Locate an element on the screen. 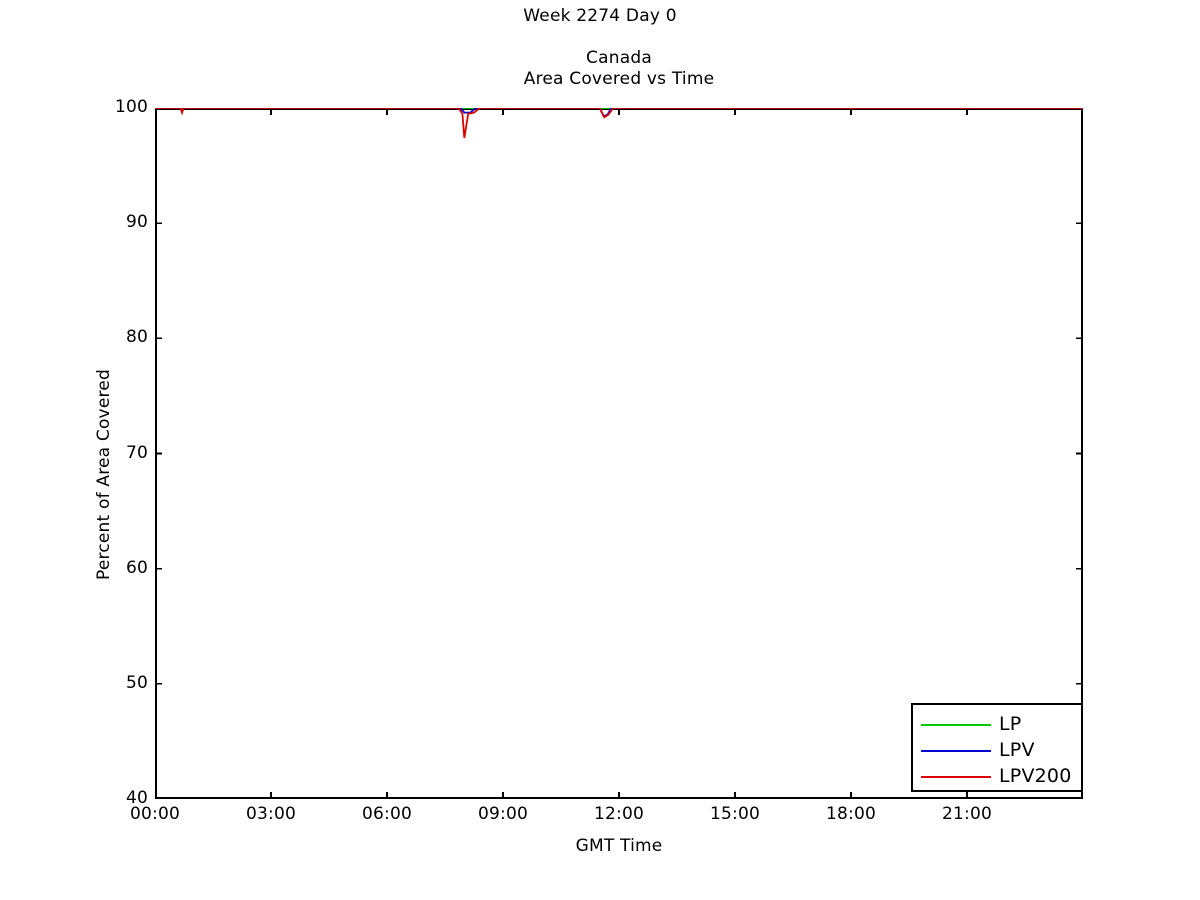  legend: LP LPV LPV200 is located at coordinates (997, 747).